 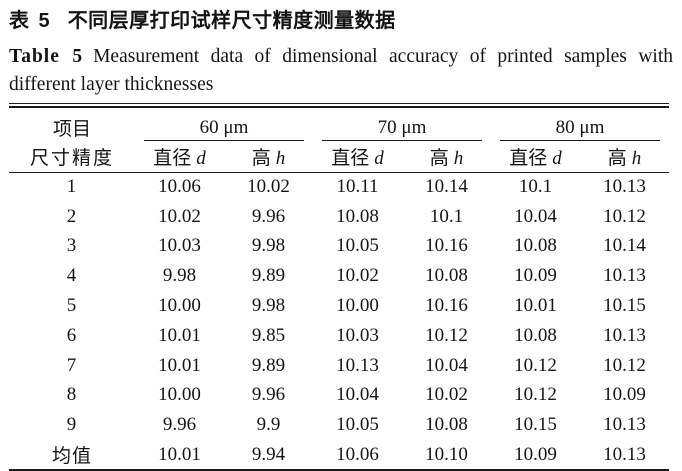 I want to click on cell-70-h: 10.14, so click(x=446, y=187).